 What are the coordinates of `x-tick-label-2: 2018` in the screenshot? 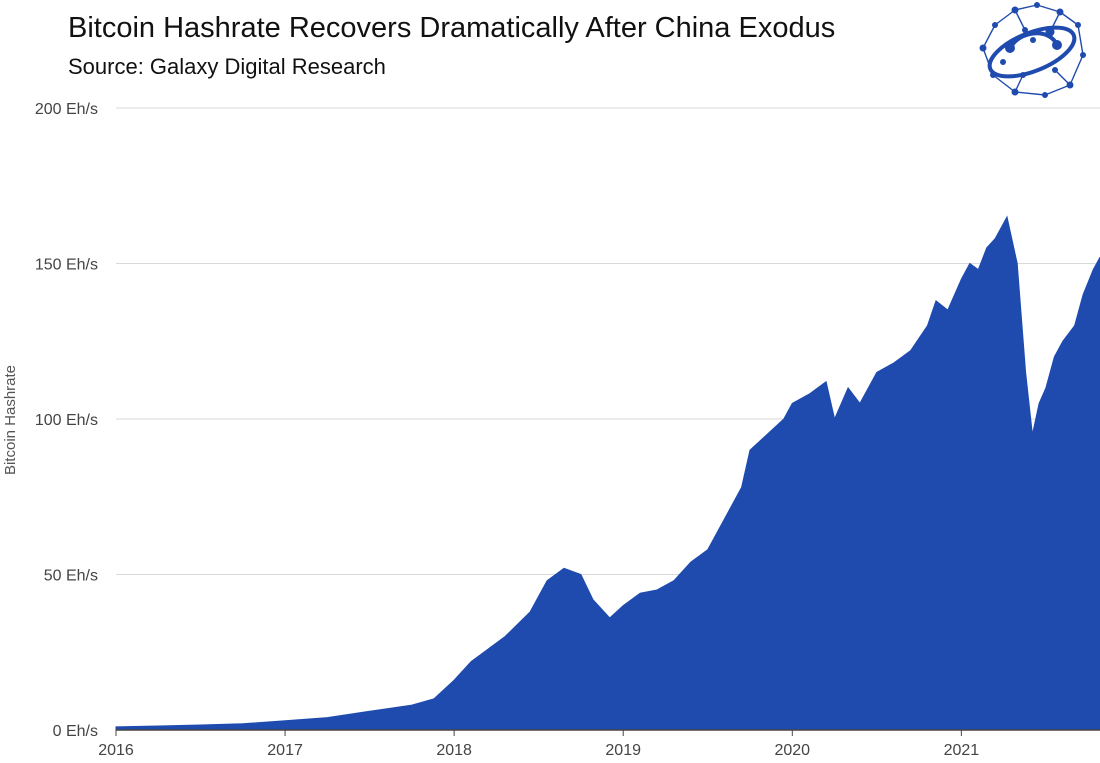 It's located at (454, 750).